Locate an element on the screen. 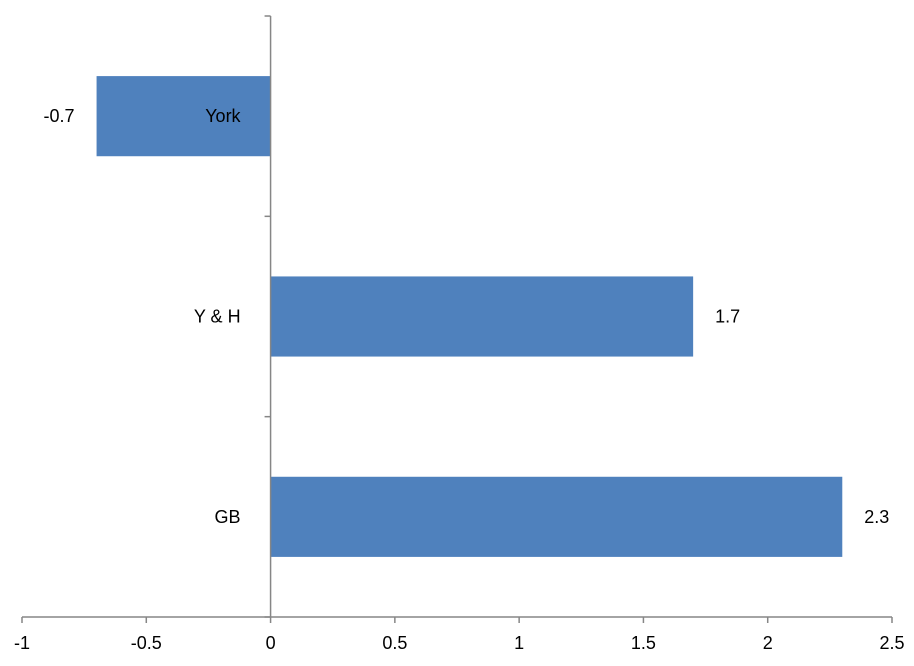 Image resolution: width=914 pixels, height=666 pixels. bar-y-h is located at coordinates (482, 316).